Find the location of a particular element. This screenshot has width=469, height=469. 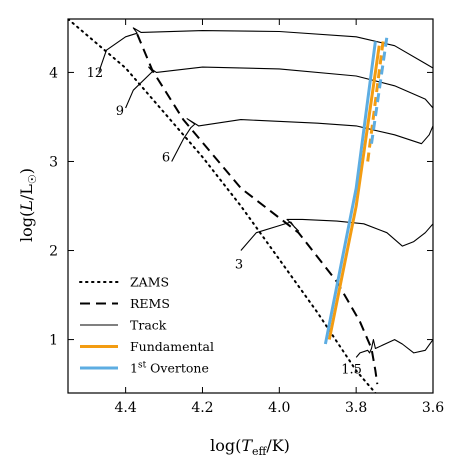

x-axis-label: log(Teff/K) is located at coordinates (250, 447).